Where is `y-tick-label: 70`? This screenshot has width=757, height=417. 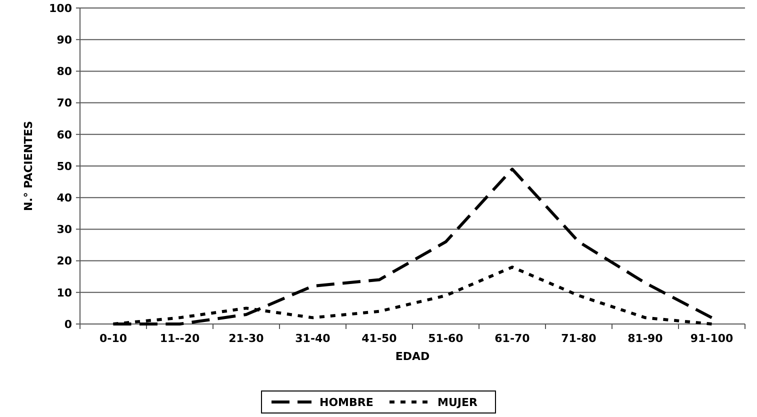 y-tick-label: 70 is located at coordinates (64, 103).